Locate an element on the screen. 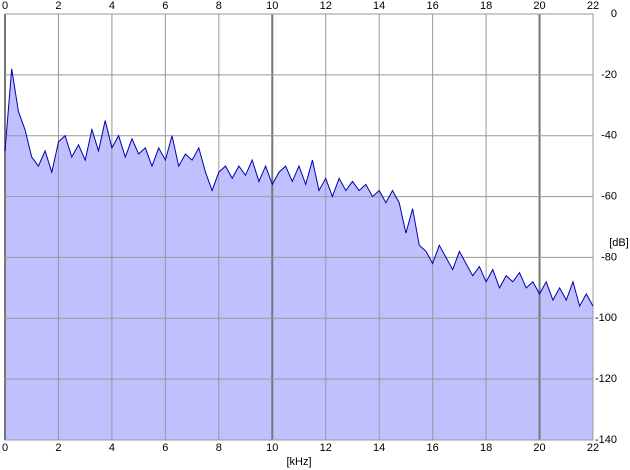  y-tick-label: -60 is located at coordinates (609, 196).